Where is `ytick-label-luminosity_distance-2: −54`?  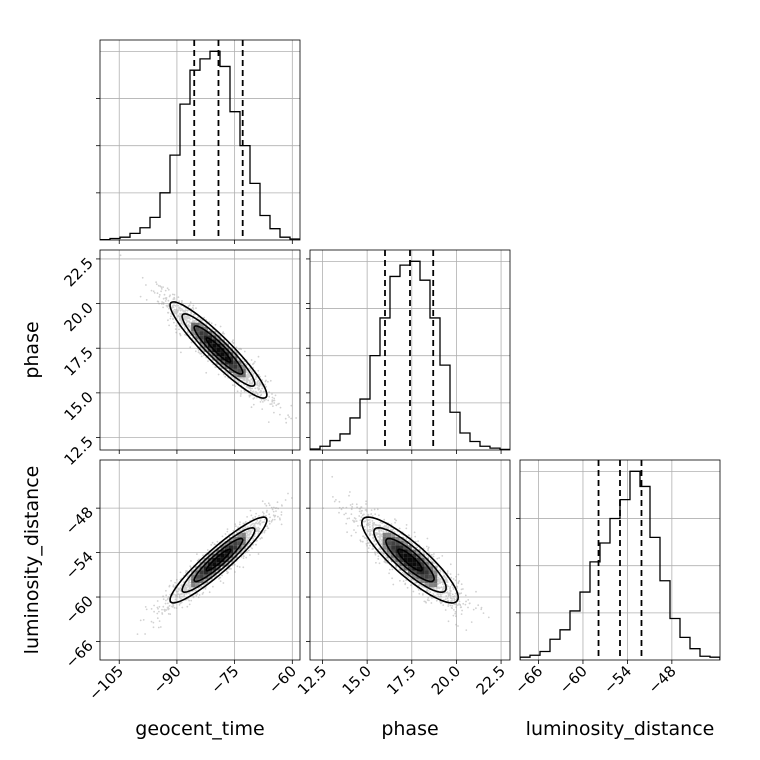
ytick-label-luminosity_distance-2: −54 is located at coordinates (79, 565).